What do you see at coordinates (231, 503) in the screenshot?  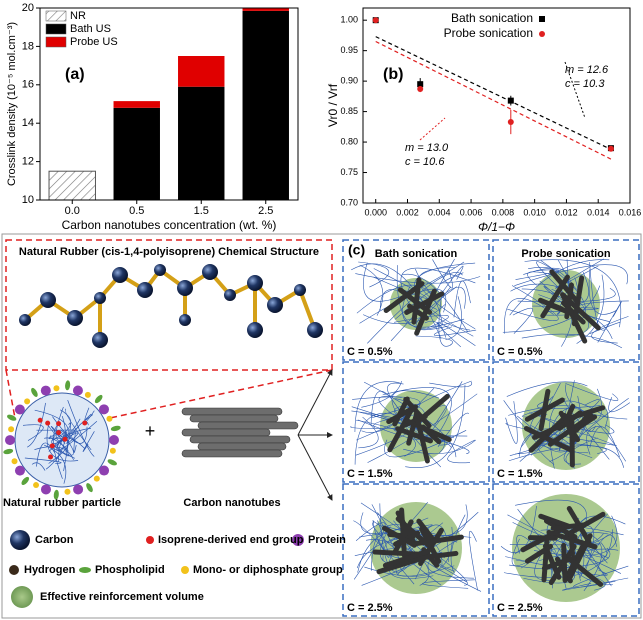 I see `nanotube-label: Carbon nanotubes` at bounding box center [231, 503].